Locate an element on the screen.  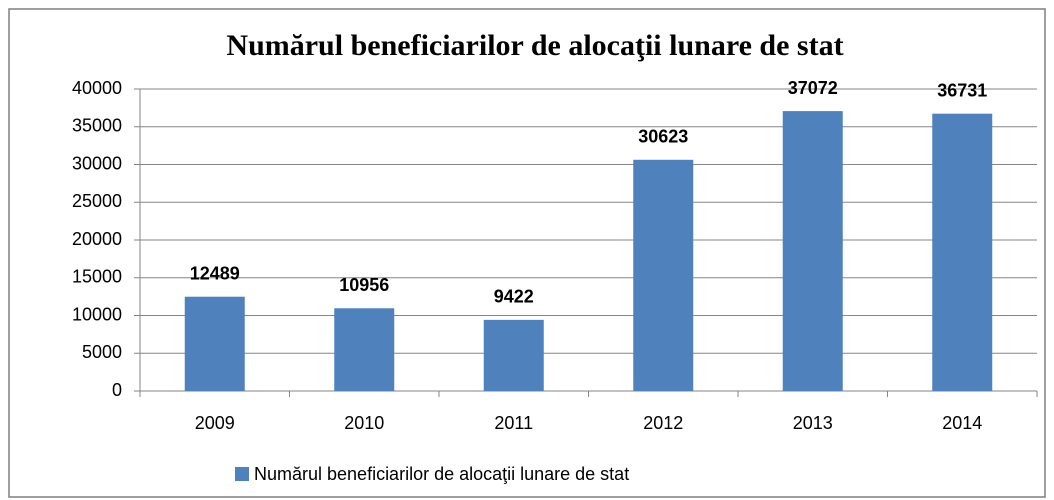
data-label: 12489 is located at coordinates (215, 273).